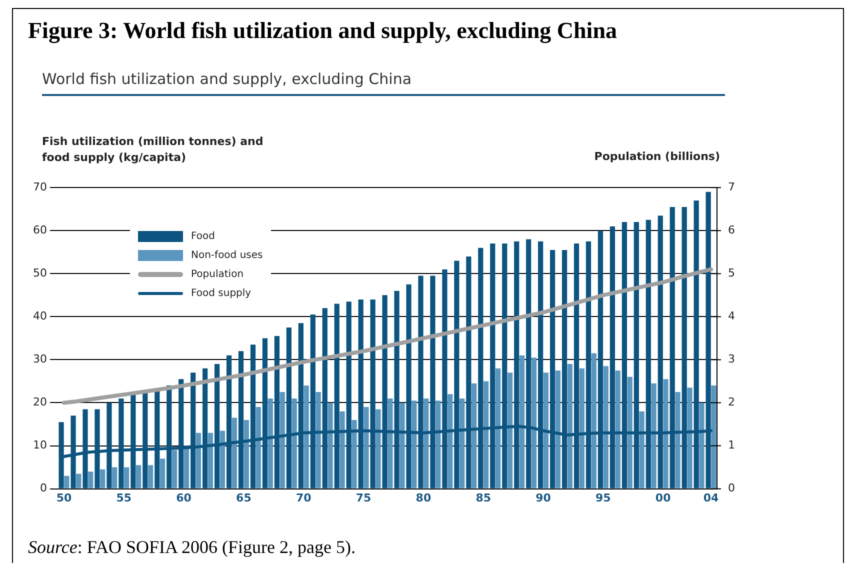  Describe the element at coordinates (39, 402) in the screenshot. I see `y-tick-label: 20` at that location.